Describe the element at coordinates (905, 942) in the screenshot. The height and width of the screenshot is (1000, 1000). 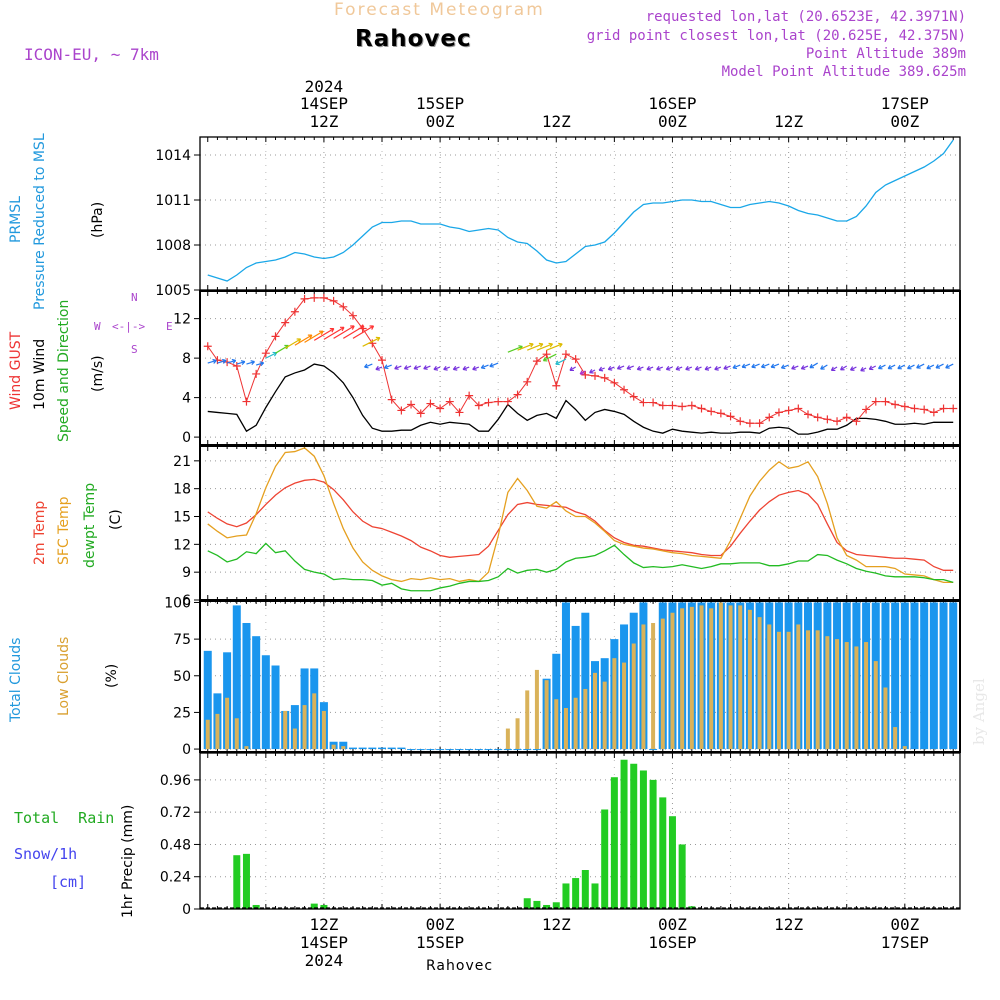
I see `bottom-axis-date: 17SEP` at that location.